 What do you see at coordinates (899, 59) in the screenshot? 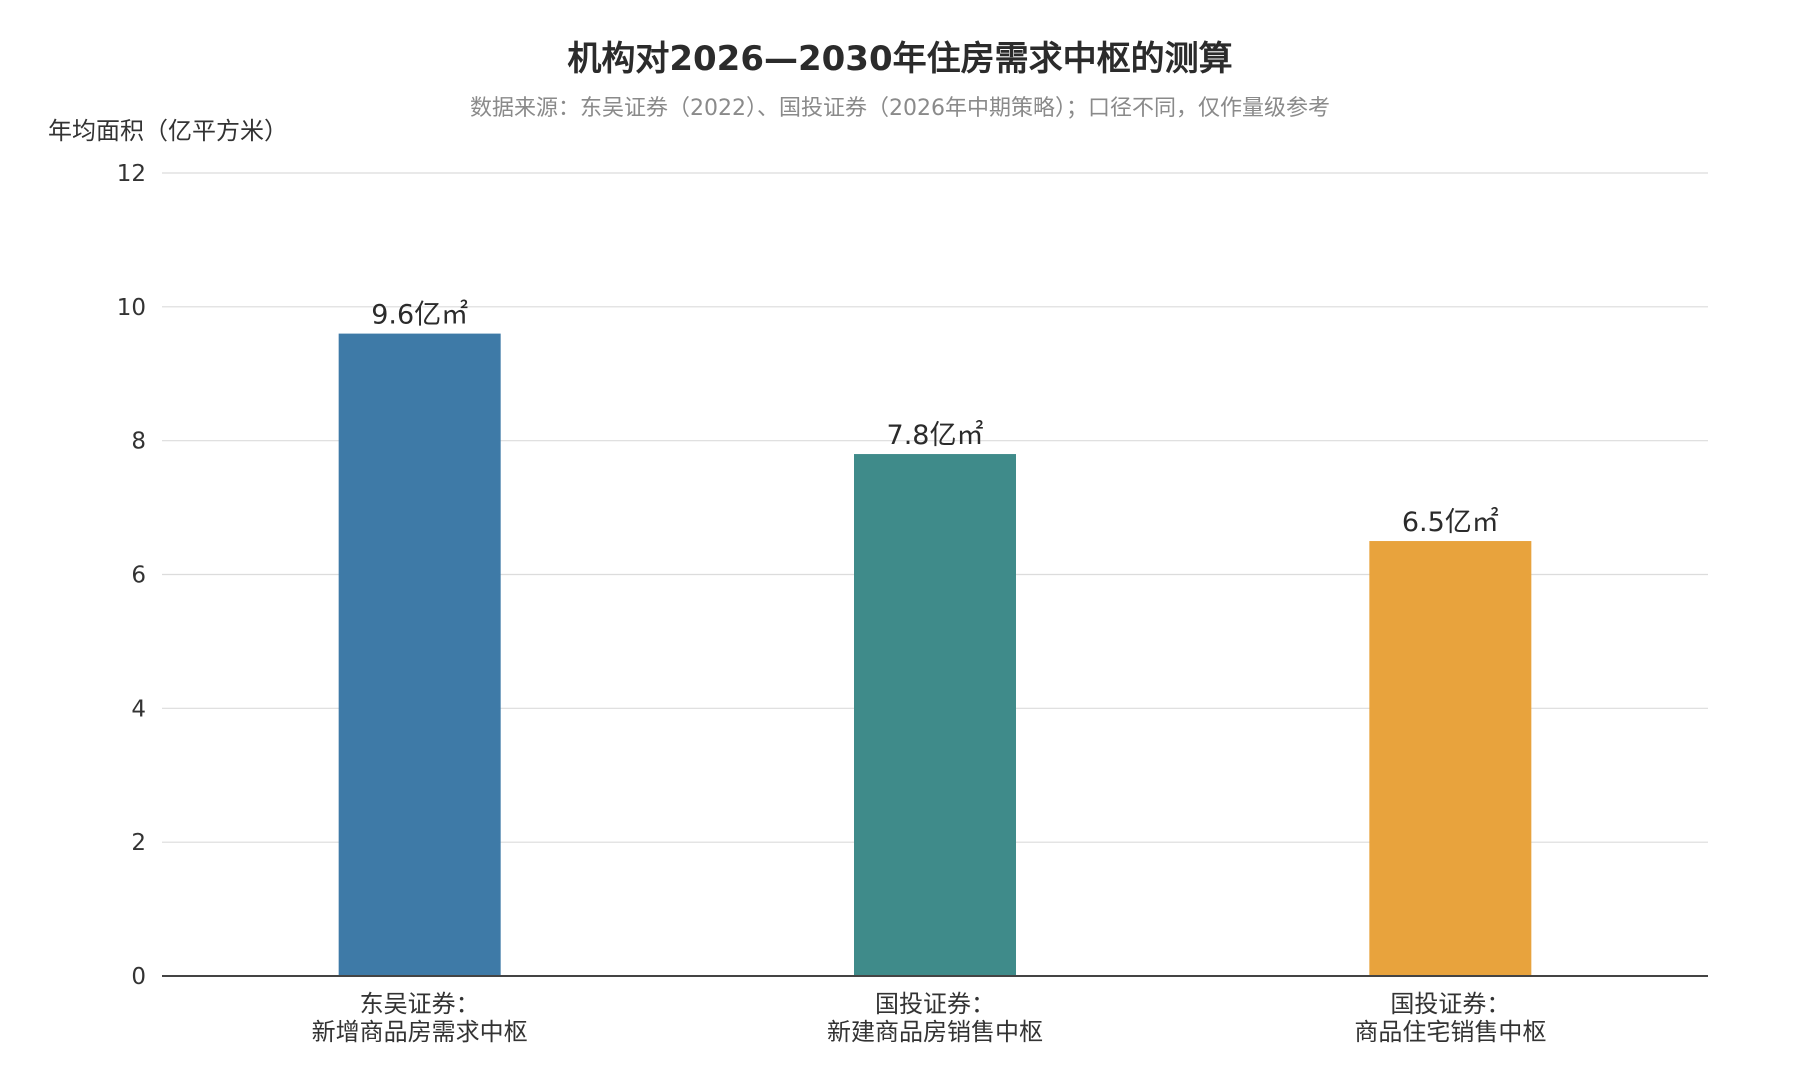
I see `chart-title: 机构对2026—2030年住房需求中枢的测算` at bounding box center [899, 59].